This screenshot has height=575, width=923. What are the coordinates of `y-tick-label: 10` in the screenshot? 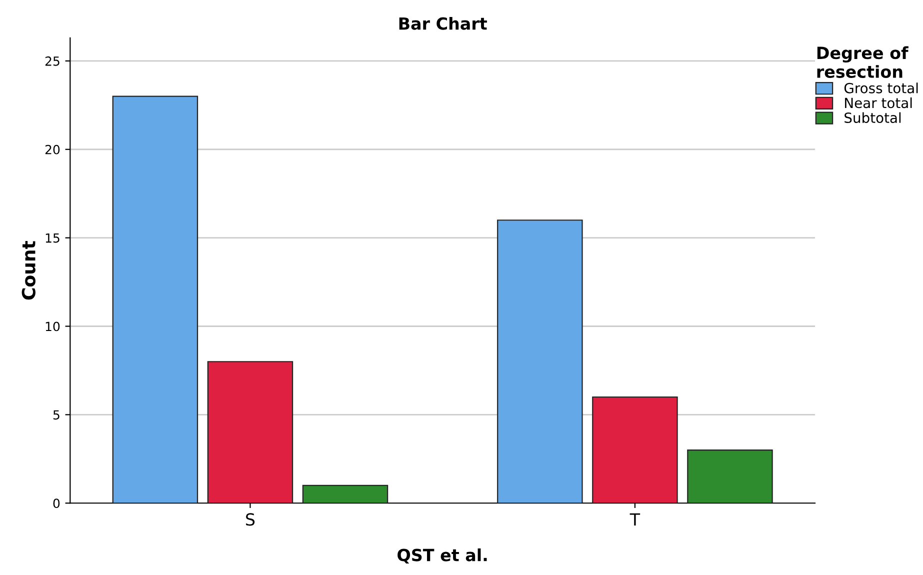 It's located at (53, 327).